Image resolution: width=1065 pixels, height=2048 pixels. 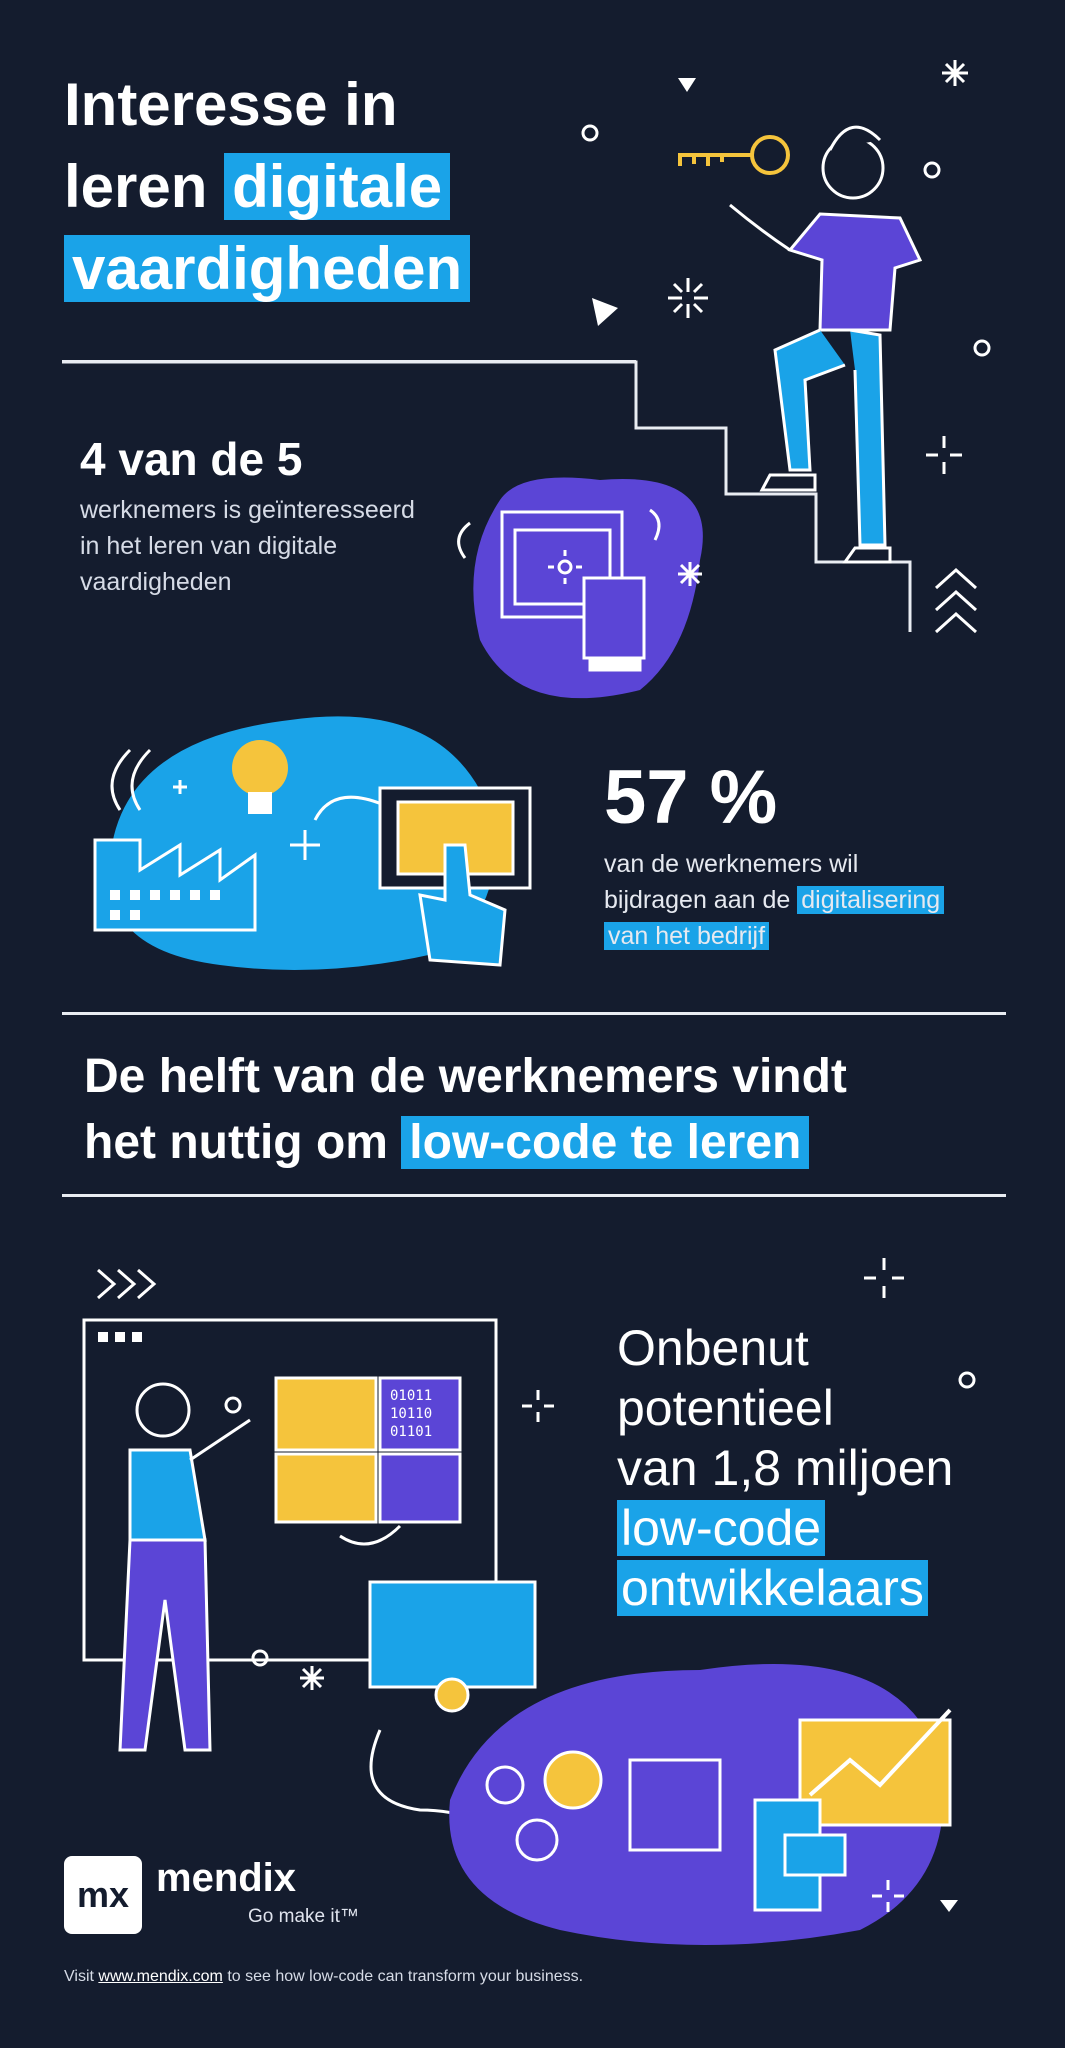 What do you see at coordinates (465, 1076) in the screenshot?
I see `section-line-1: De helft van de werknemers vindt` at bounding box center [465, 1076].